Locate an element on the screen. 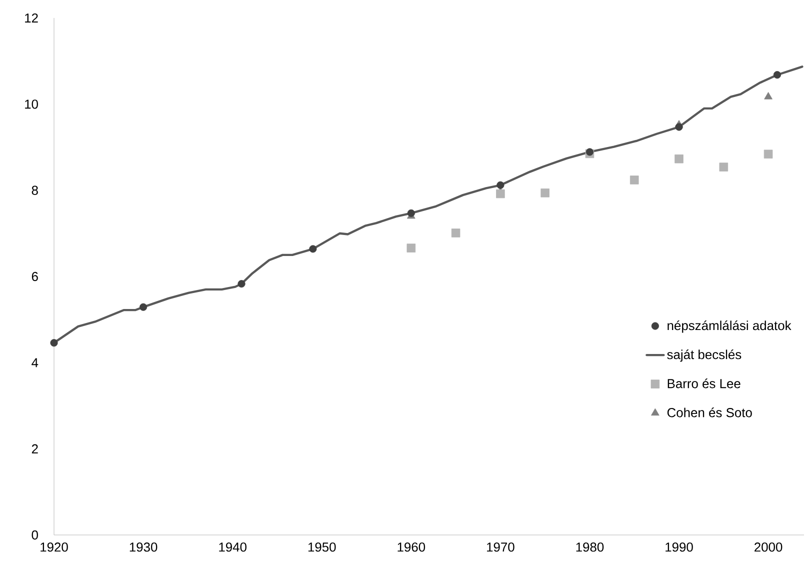 This screenshot has height=578, width=806. legend-label: Barro és Lee is located at coordinates (704, 383).